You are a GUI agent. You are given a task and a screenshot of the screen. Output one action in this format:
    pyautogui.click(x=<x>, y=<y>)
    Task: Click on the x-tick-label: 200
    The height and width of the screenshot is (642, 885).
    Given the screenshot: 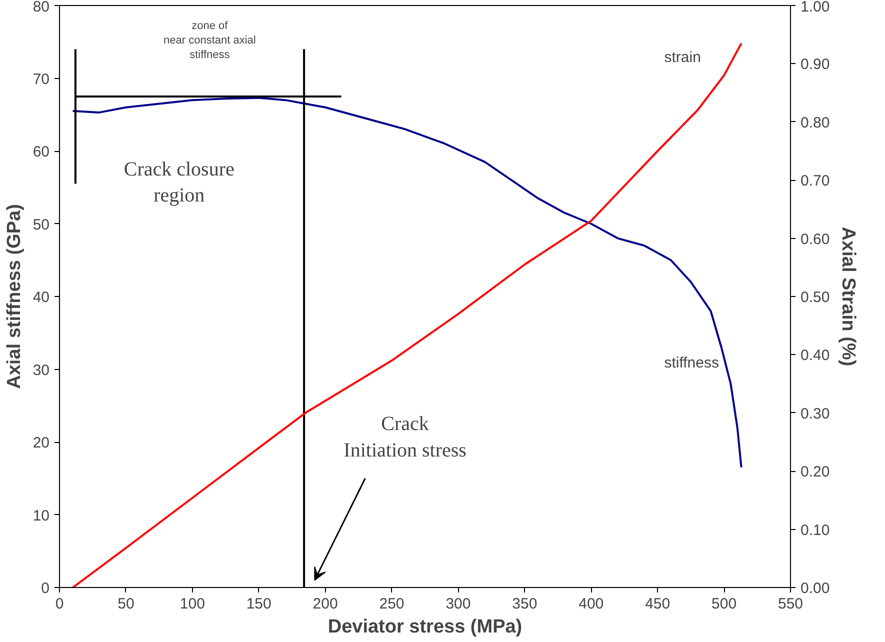 What is the action you would take?
    pyautogui.click(x=325, y=604)
    